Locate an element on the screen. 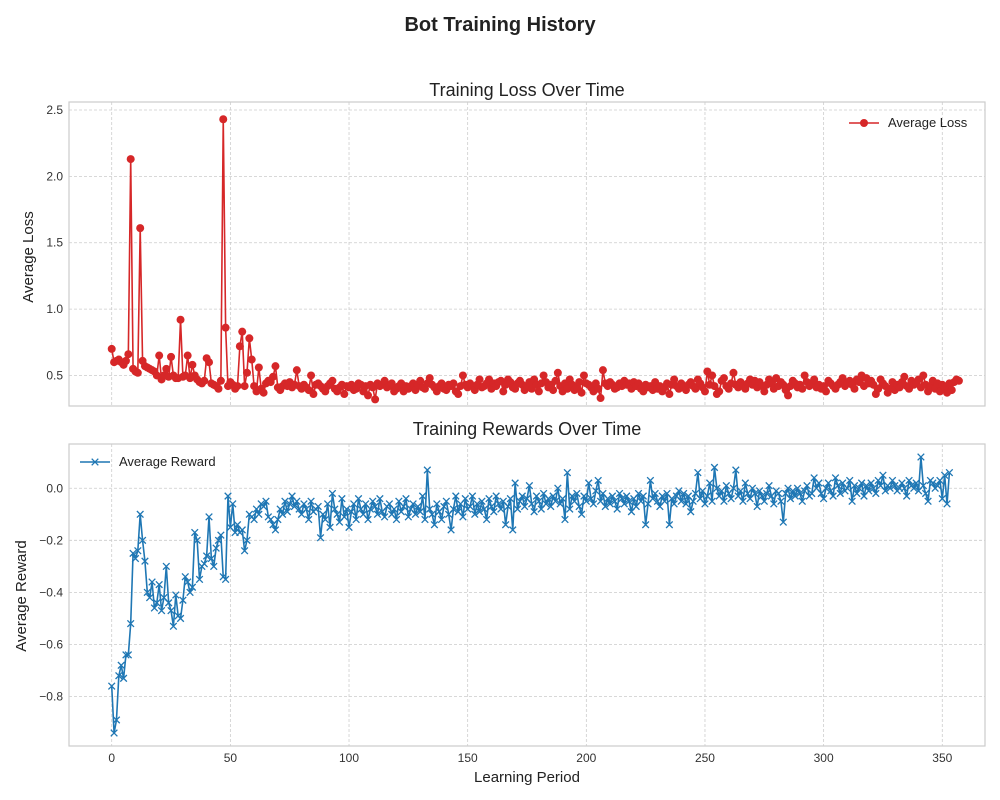 The height and width of the screenshot is (800, 1000). reward-y-tick-label: −0.8 is located at coordinates (51, 697).